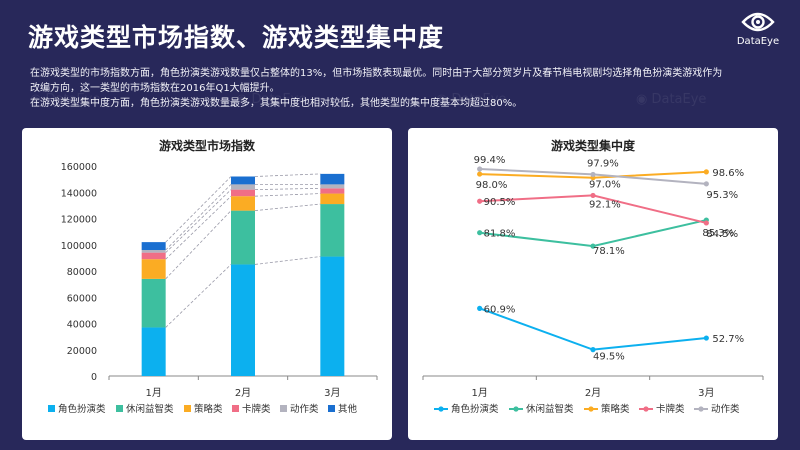 The height and width of the screenshot is (450, 800). I want to click on x-tick-label: 1月, so click(479, 393).